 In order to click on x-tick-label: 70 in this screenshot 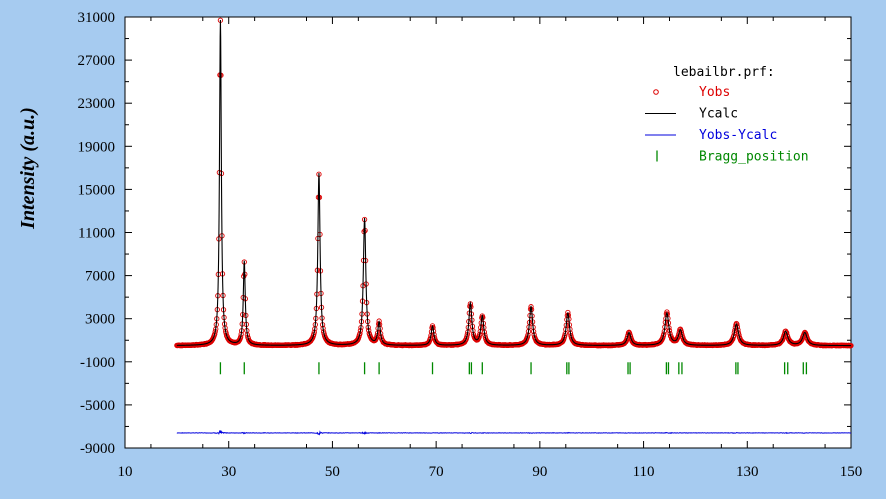, I will do `click(436, 472)`.